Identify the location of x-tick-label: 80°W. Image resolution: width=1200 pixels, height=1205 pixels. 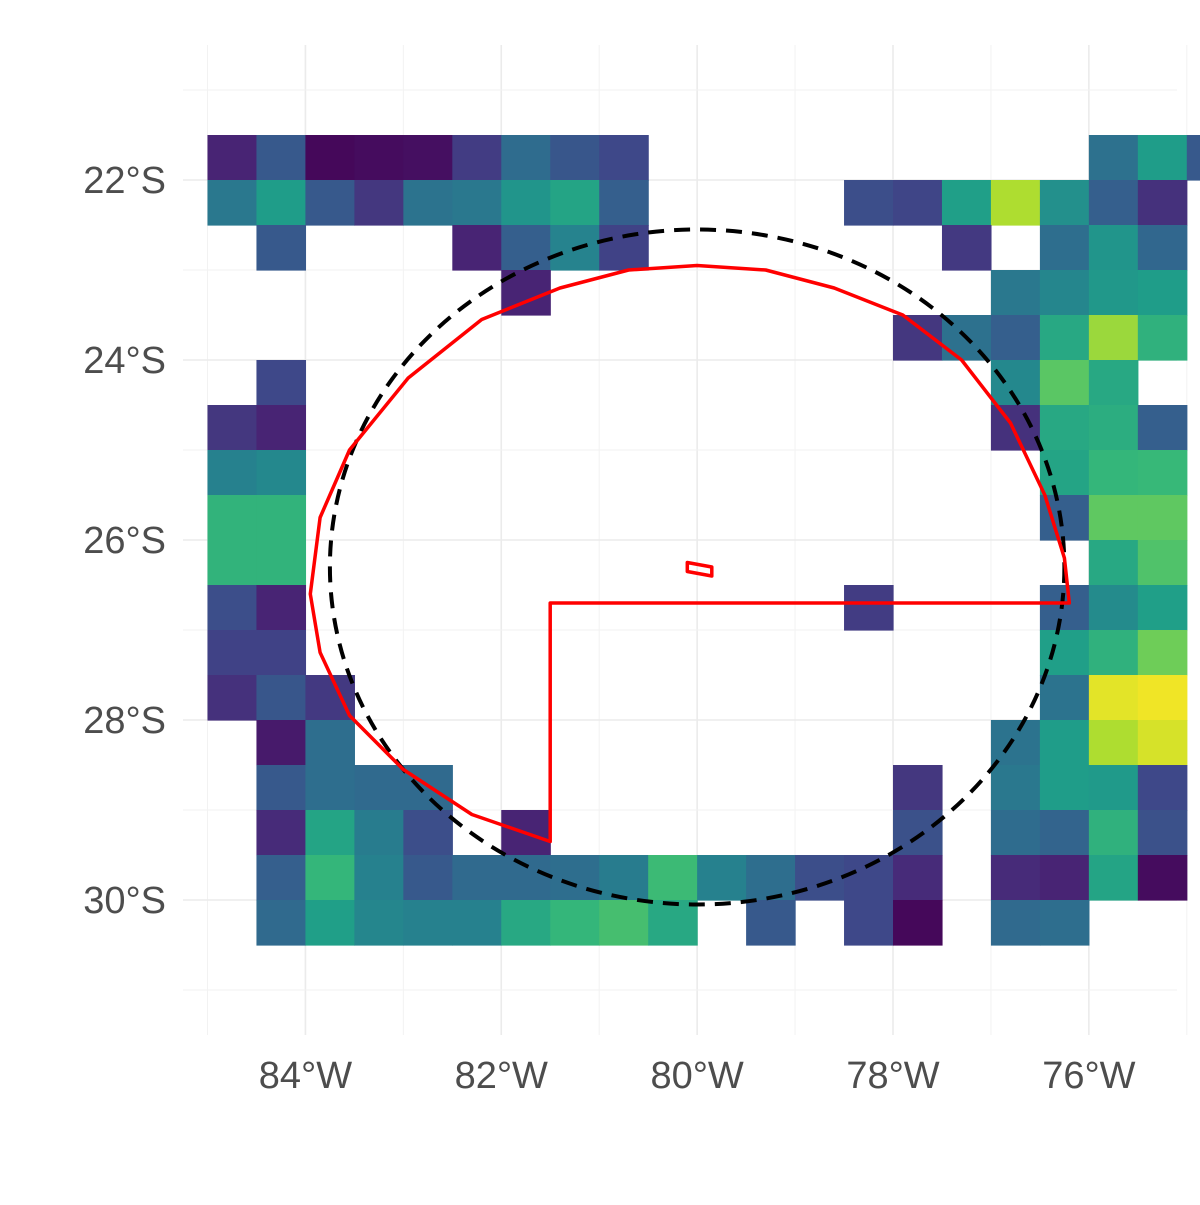
(696, 1076).